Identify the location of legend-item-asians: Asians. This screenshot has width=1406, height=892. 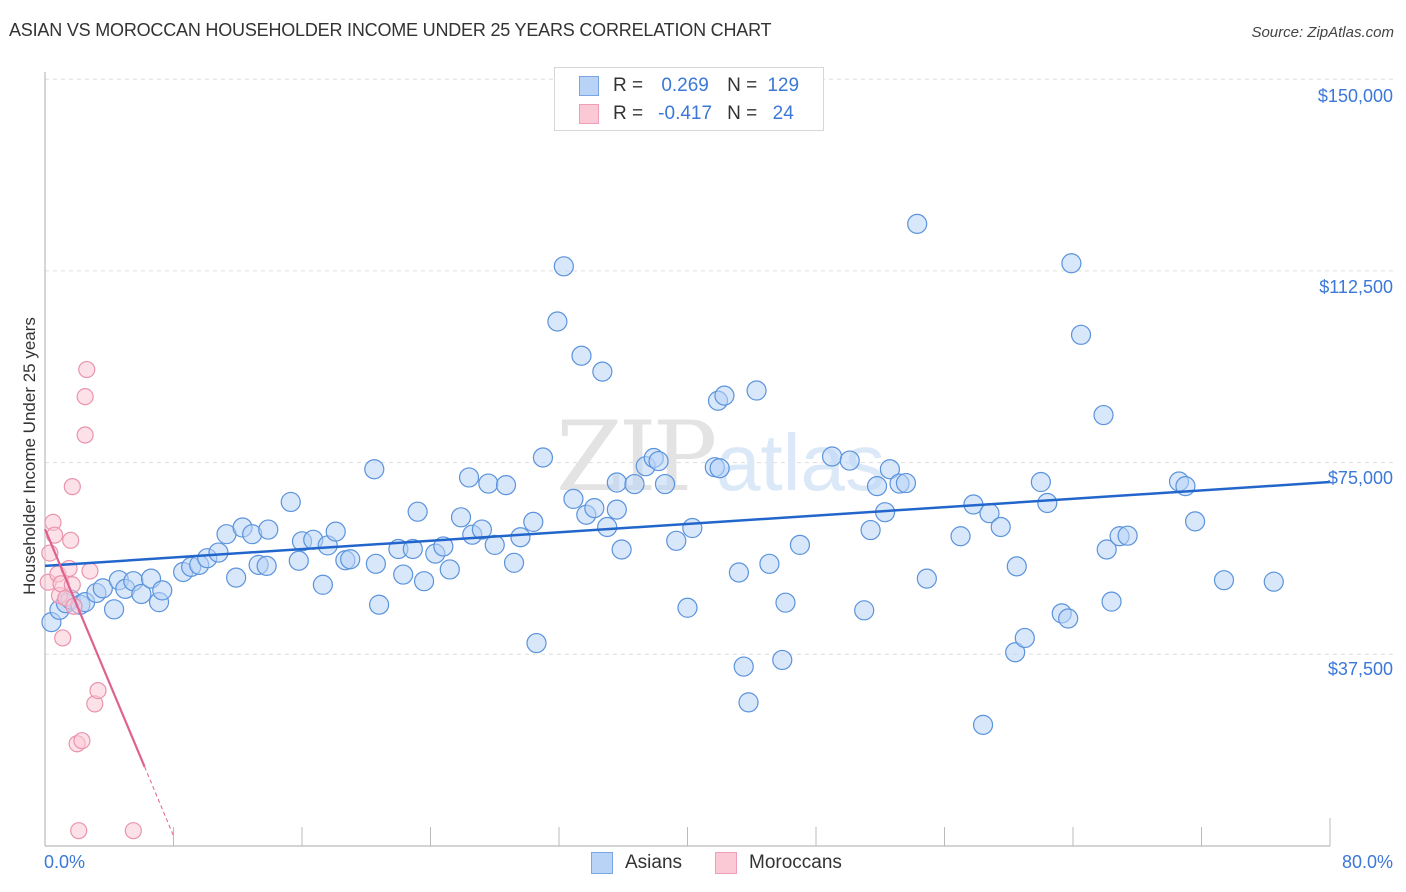
(636, 863).